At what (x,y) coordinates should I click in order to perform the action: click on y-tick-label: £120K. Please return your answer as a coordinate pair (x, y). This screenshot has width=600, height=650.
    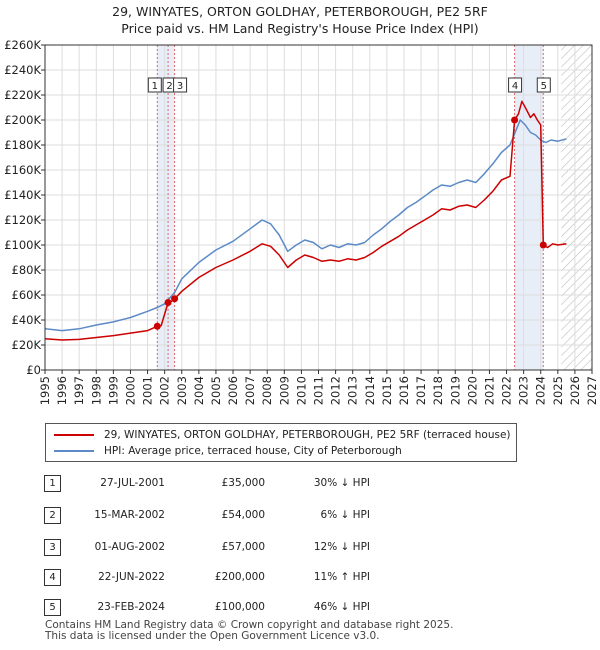
    Looking at the image, I should click on (22, 220).